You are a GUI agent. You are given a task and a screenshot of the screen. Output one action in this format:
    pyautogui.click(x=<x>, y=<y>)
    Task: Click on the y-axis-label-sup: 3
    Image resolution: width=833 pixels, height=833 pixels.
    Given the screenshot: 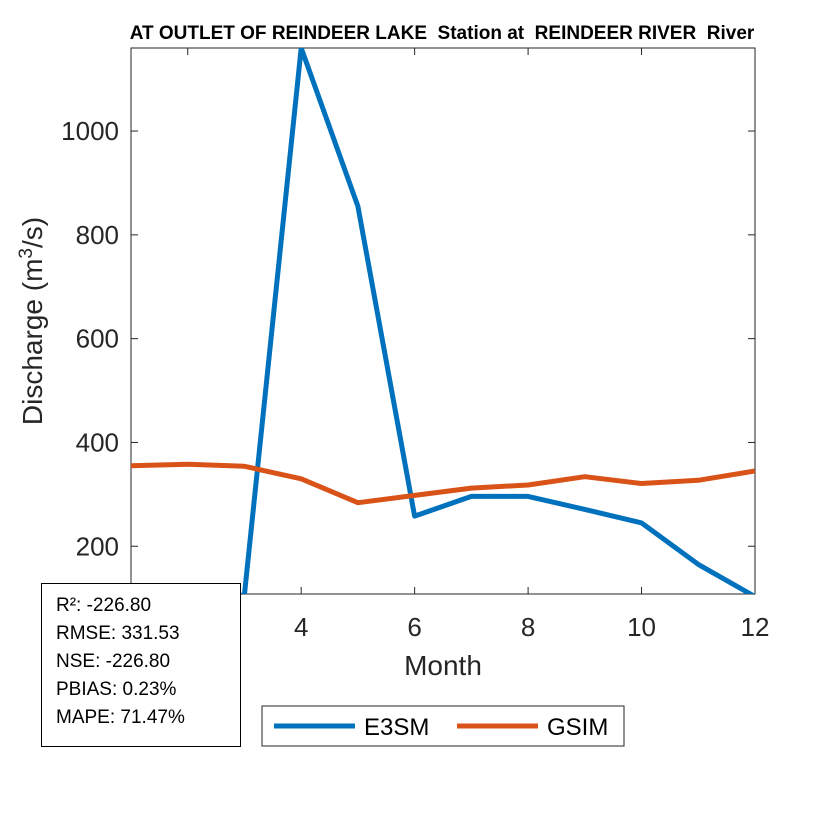 What is the action you would take?
    pyautogui.click(x=26, y=253)
    